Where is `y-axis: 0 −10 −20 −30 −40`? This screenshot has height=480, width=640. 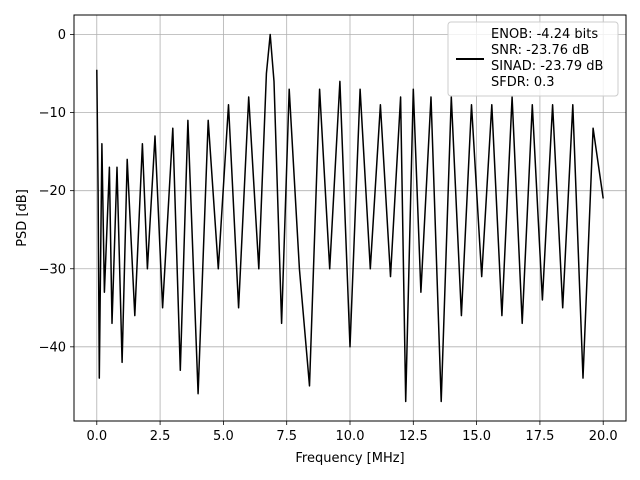
y-axis: 0 −10 −20 −30 −40 is located at coordinates (56, 191).